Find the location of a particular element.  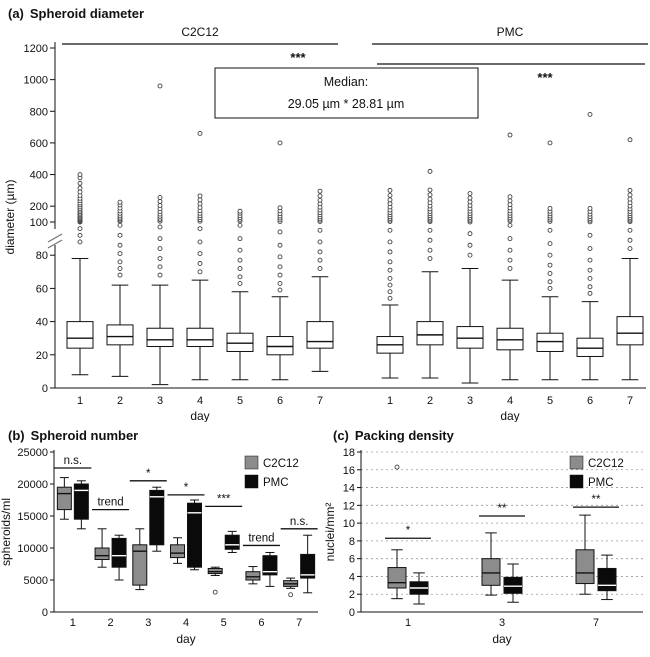

svg-text: 600 is located at coordinates (39, 144).